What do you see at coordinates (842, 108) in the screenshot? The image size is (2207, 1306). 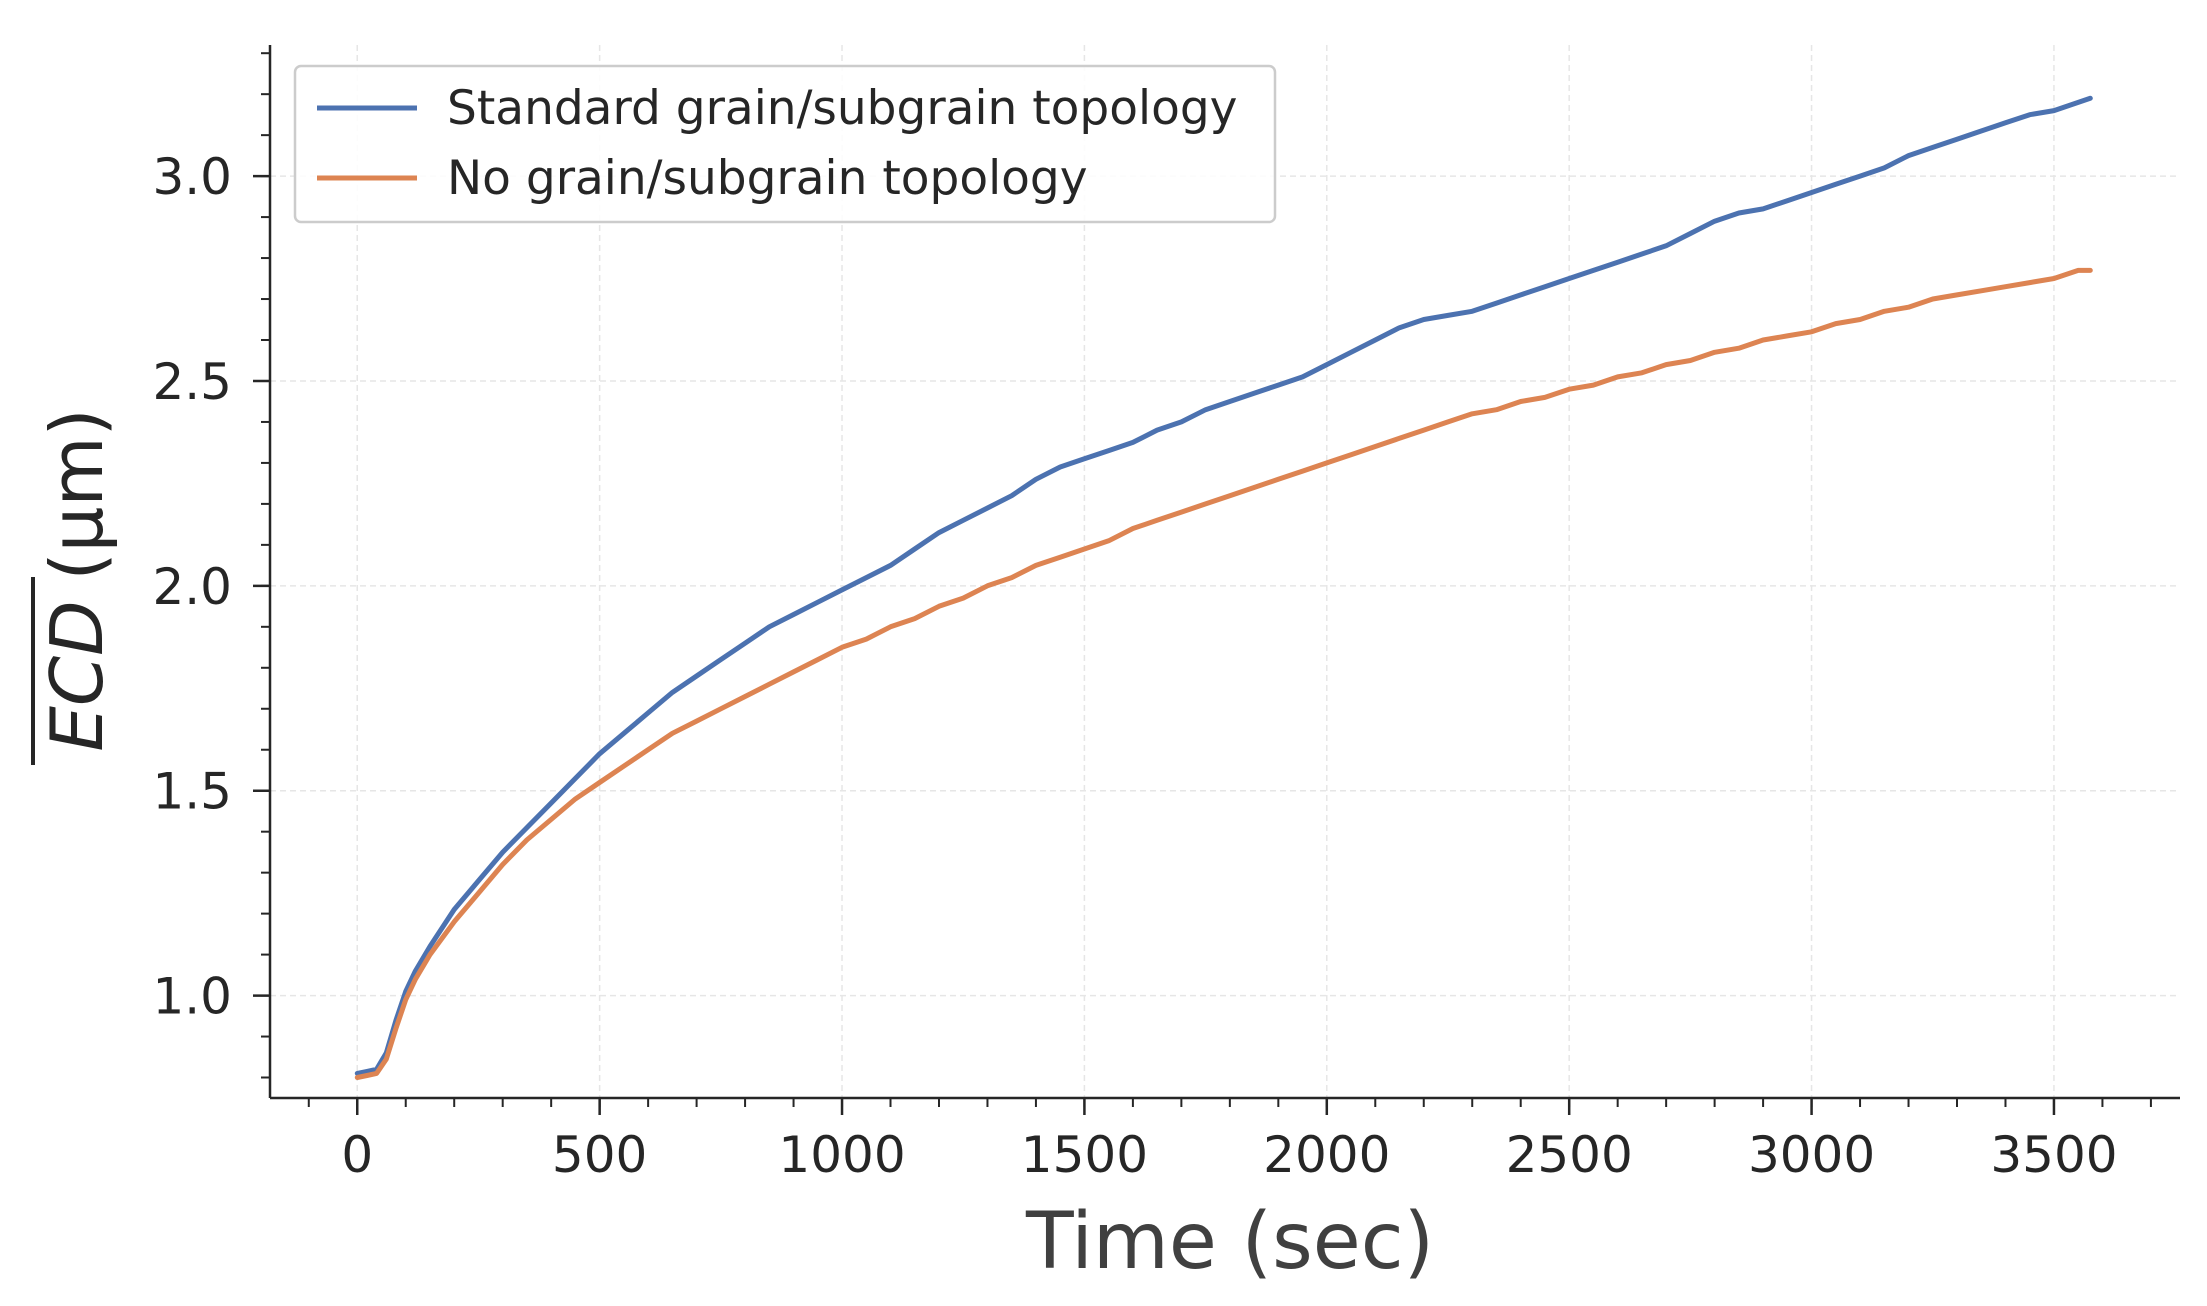 I see `legend-label-1: Standard grain/subgrain topology` at bounding box center [842, 108].